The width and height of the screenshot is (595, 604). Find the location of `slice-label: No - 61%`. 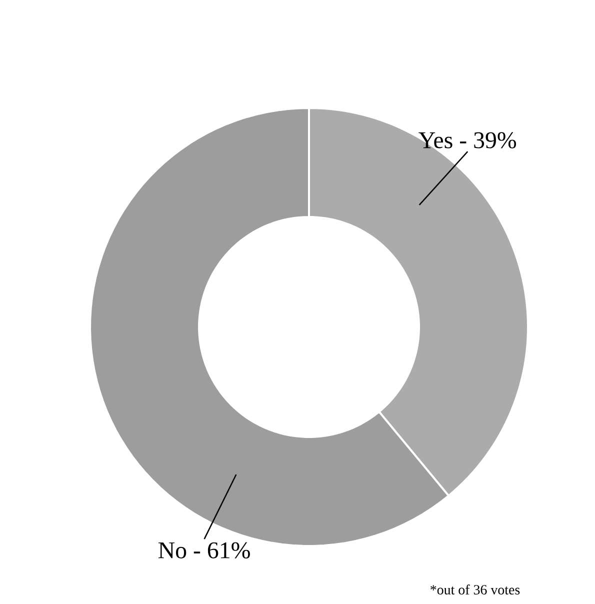

slice-label: No - 61% is located at coordinates (204, 550).